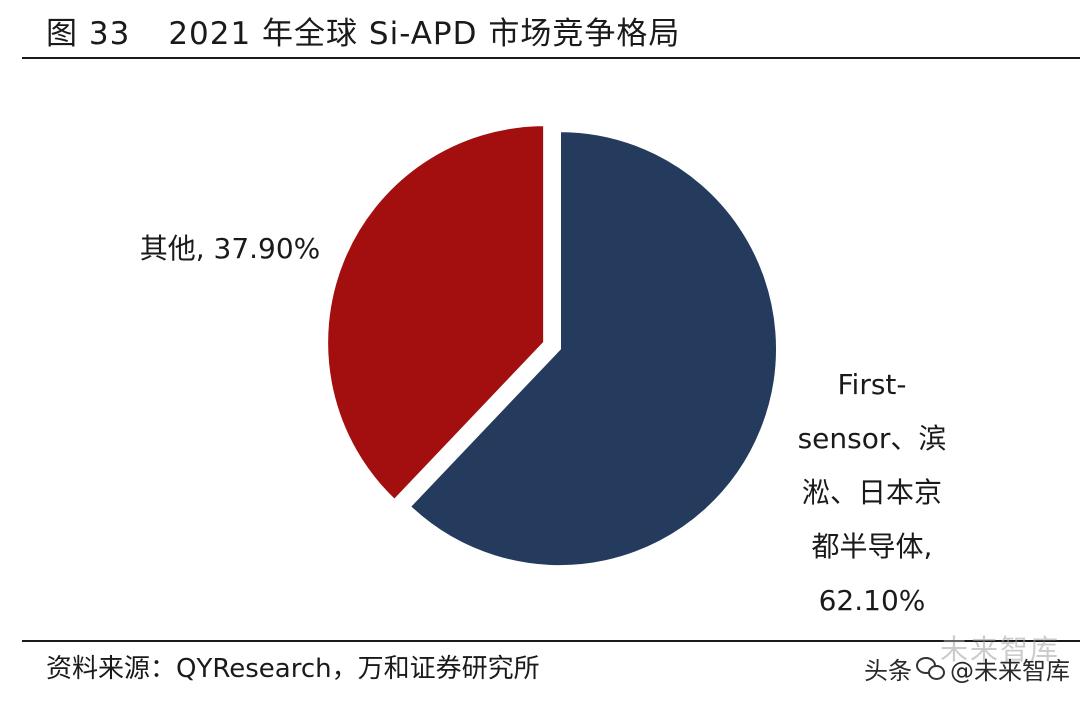  I want to click on slice-label-line: 62.10%, so click(872, 600).